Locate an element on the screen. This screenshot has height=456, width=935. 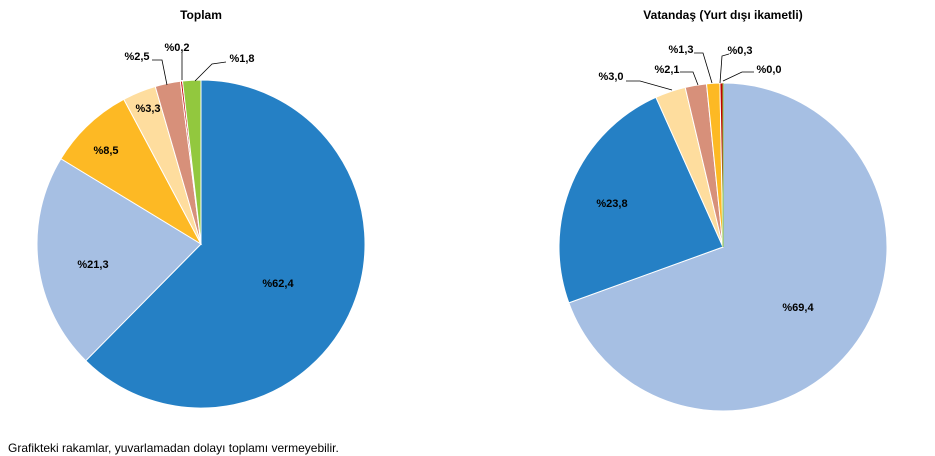
data-label: %69,4 is located at coordinates (798, 308).